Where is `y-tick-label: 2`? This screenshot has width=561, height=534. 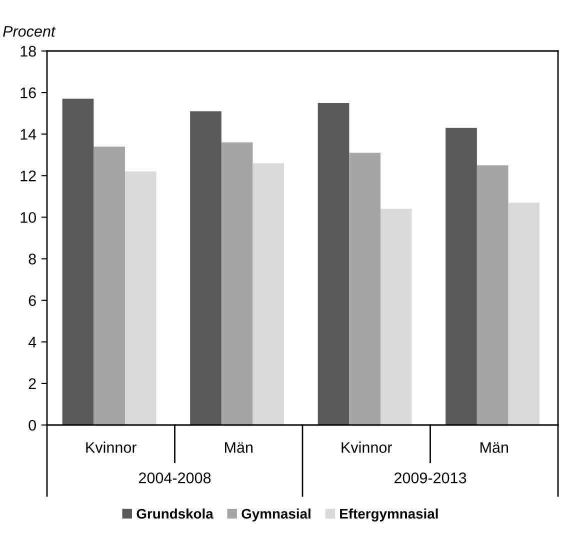
y-tick-label: 2 is located at coordinates (32, 383).